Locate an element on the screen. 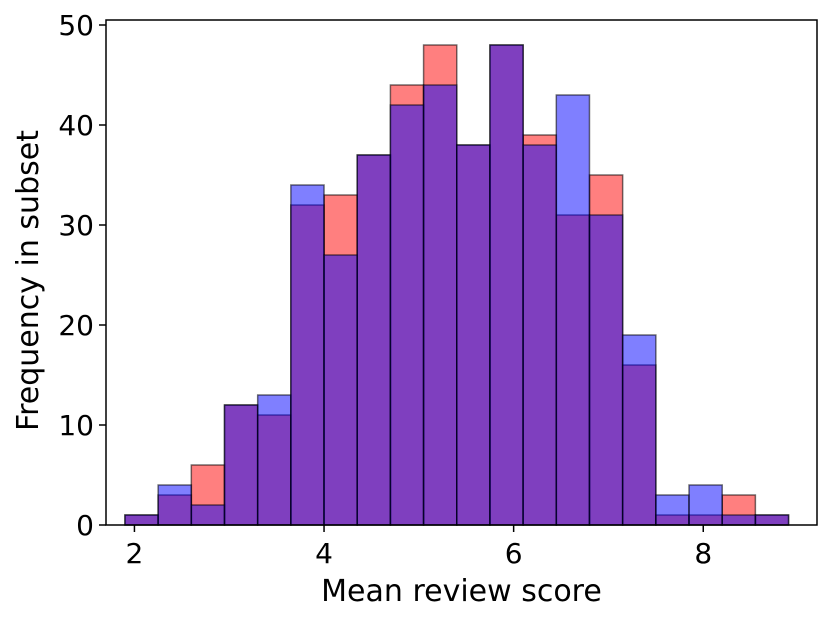 Image resolution: width=830 pixels, height=621 pixels. x-tick-label: 4 is located at coordinates (324, 553).